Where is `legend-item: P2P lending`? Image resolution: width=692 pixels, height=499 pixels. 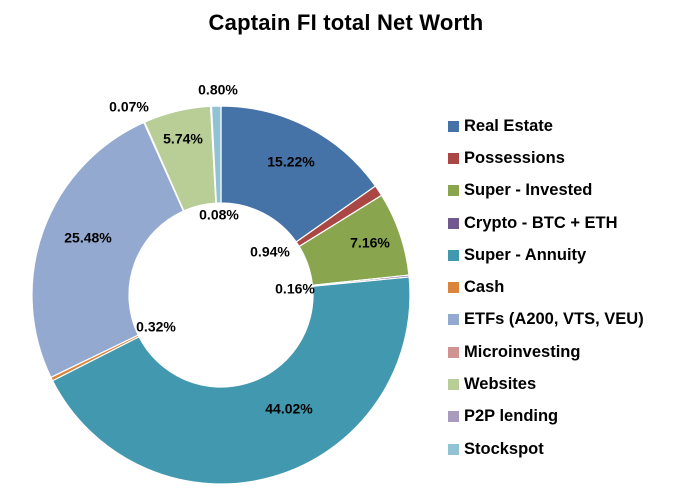 legend-item: P2P lending is located at coordinates (546, 417).